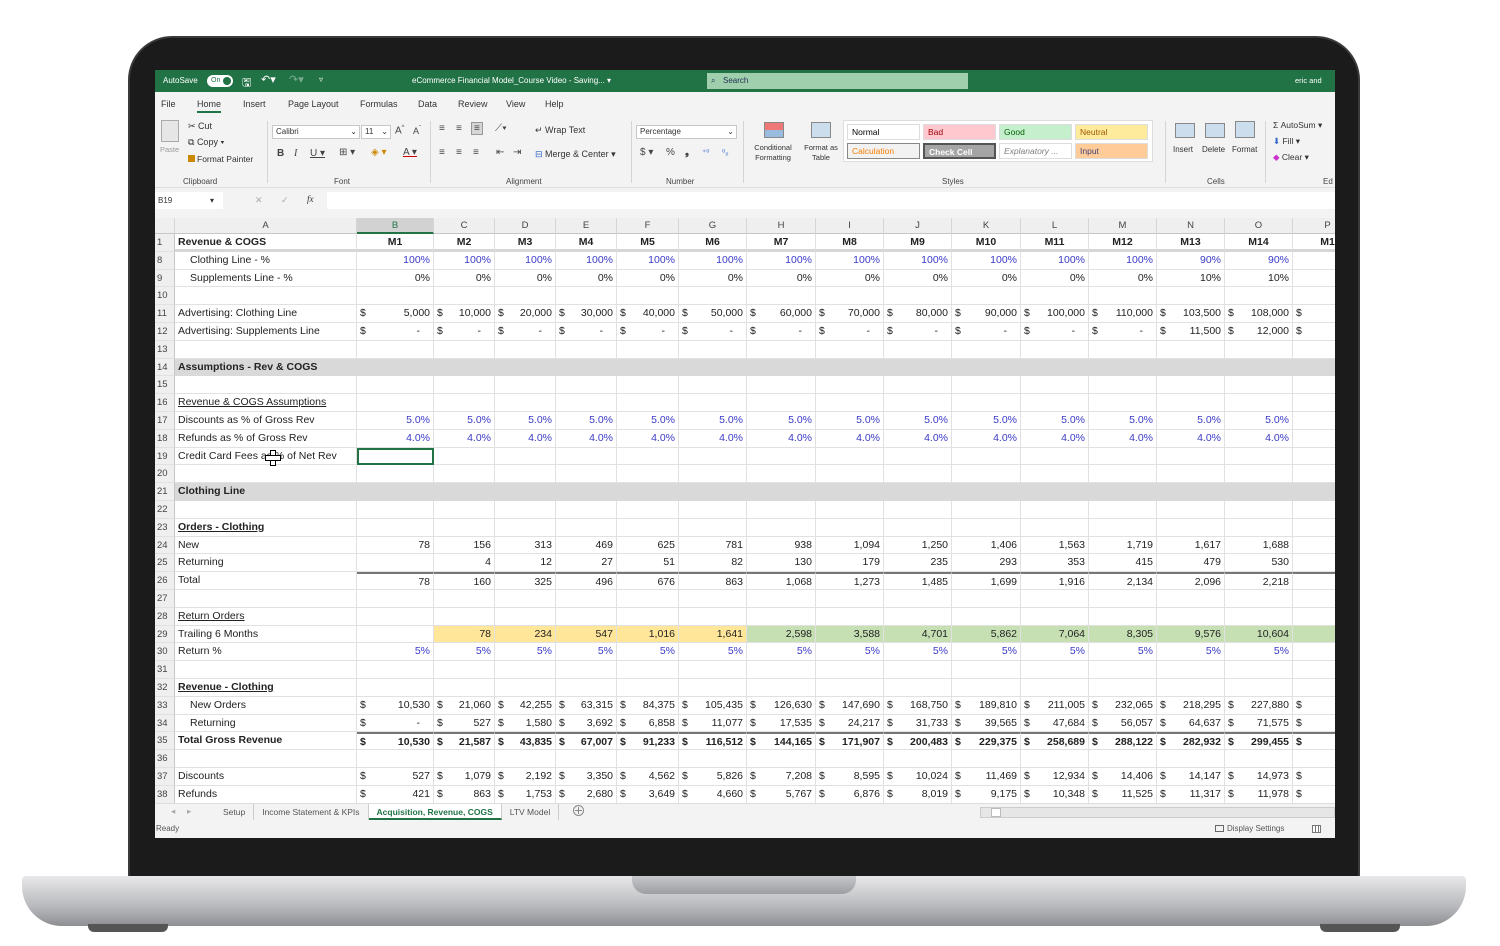 Image resolution: width=1500 pixels, height=946 pixels. What do you see at coordinates (209, 106) in the screenshot?
I see `tab-home: Home` at bounding box center [209, 106].